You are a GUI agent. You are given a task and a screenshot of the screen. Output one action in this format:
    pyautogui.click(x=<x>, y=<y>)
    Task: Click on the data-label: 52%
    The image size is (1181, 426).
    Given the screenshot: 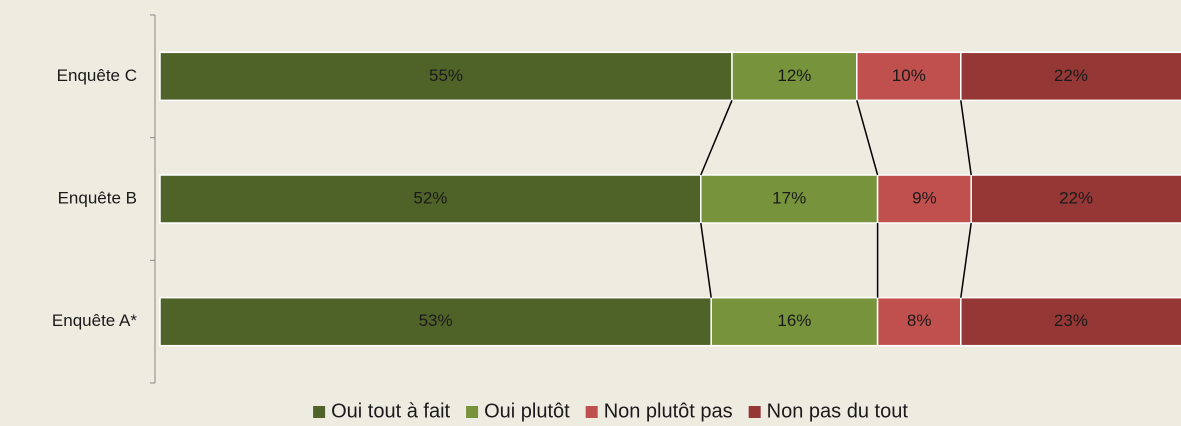 What is the action you would take?
    pyautogui.click(x=430, y=197)
    